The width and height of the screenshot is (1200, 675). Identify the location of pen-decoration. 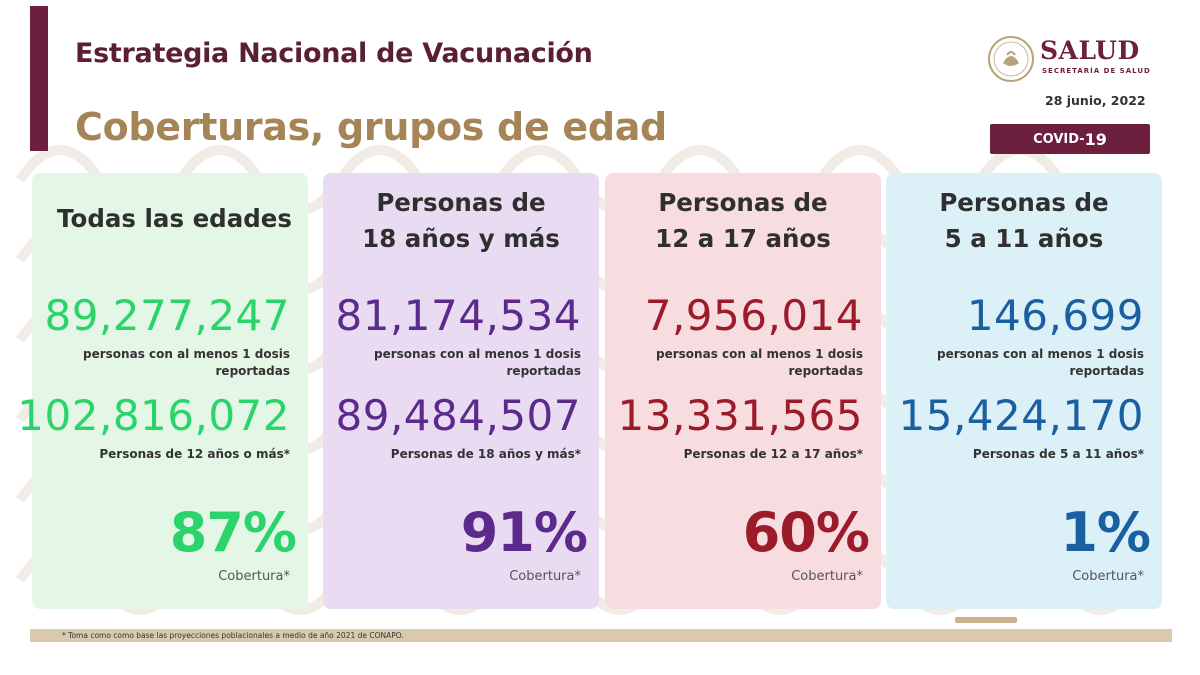
(986, 620).